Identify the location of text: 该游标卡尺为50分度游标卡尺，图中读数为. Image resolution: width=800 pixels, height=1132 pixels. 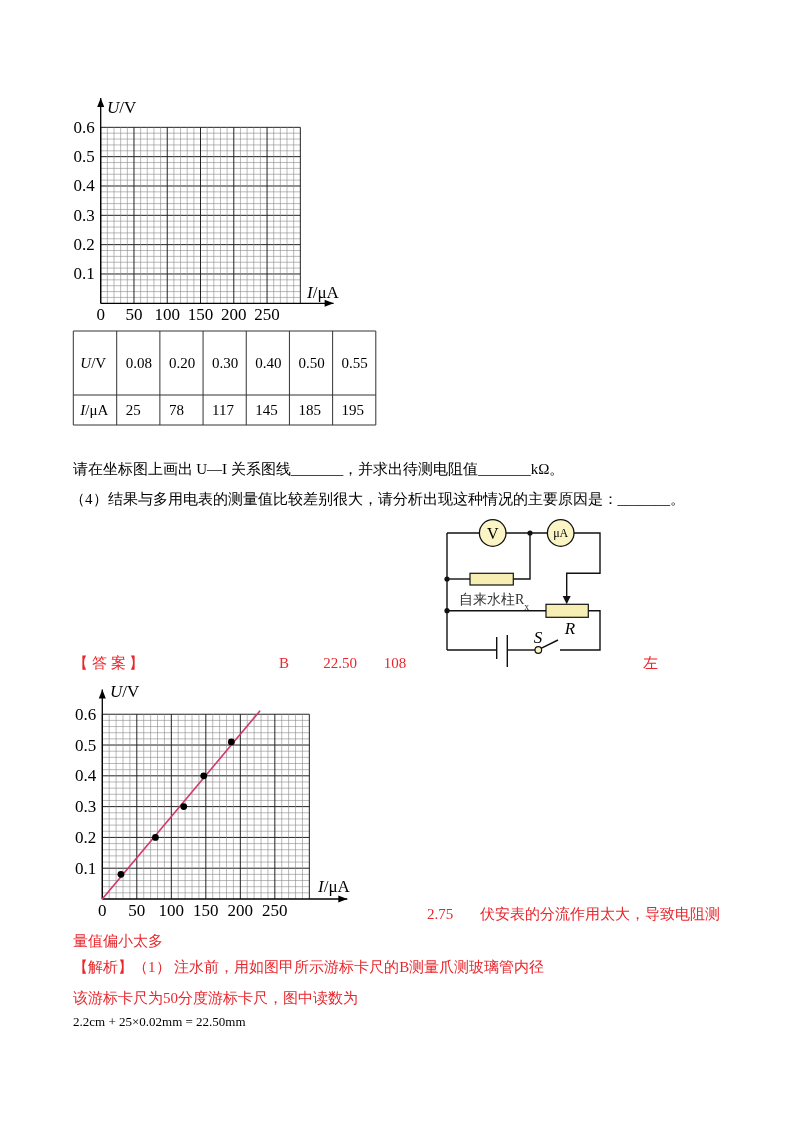
(215, 998).